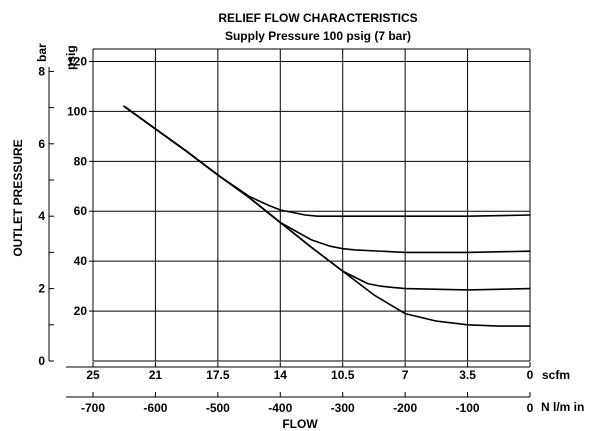 This screenshot has height=431, width=591. Describe the element at coordinates (41, 289) in the screenshot. I see `bar-tick-label: 2` at that location.